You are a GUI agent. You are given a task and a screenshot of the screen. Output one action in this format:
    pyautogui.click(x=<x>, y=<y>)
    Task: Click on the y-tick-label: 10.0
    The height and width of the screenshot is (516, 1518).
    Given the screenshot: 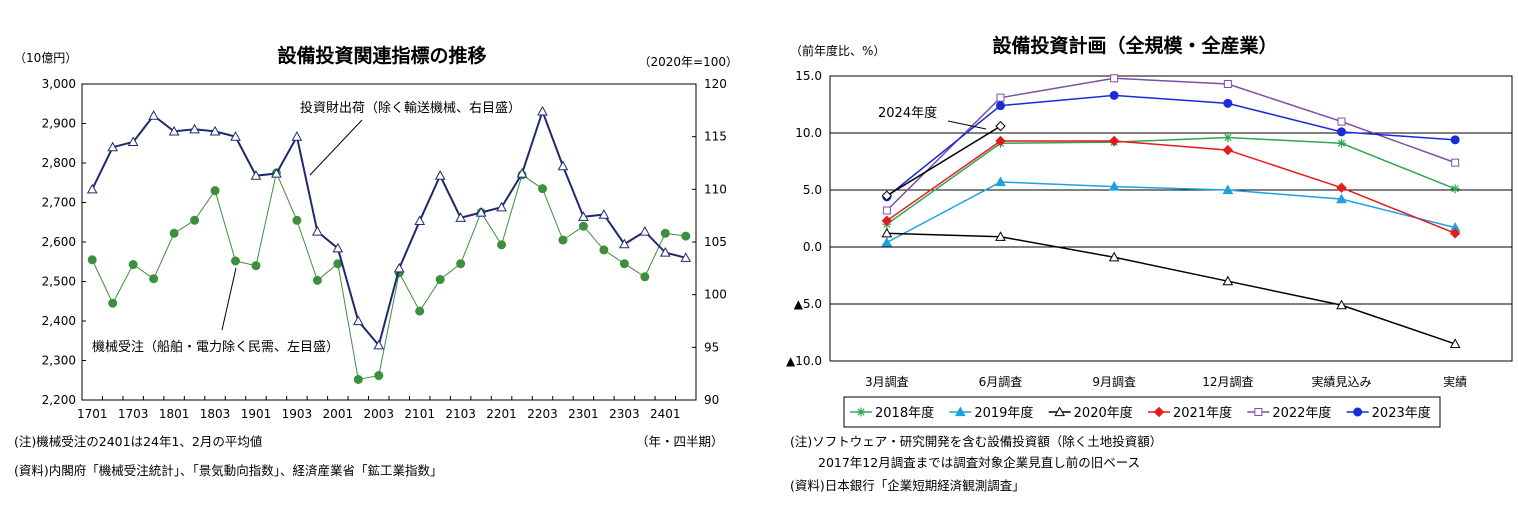 What is the action you would take?
    pyautogui.click(x=808, y=133)
    